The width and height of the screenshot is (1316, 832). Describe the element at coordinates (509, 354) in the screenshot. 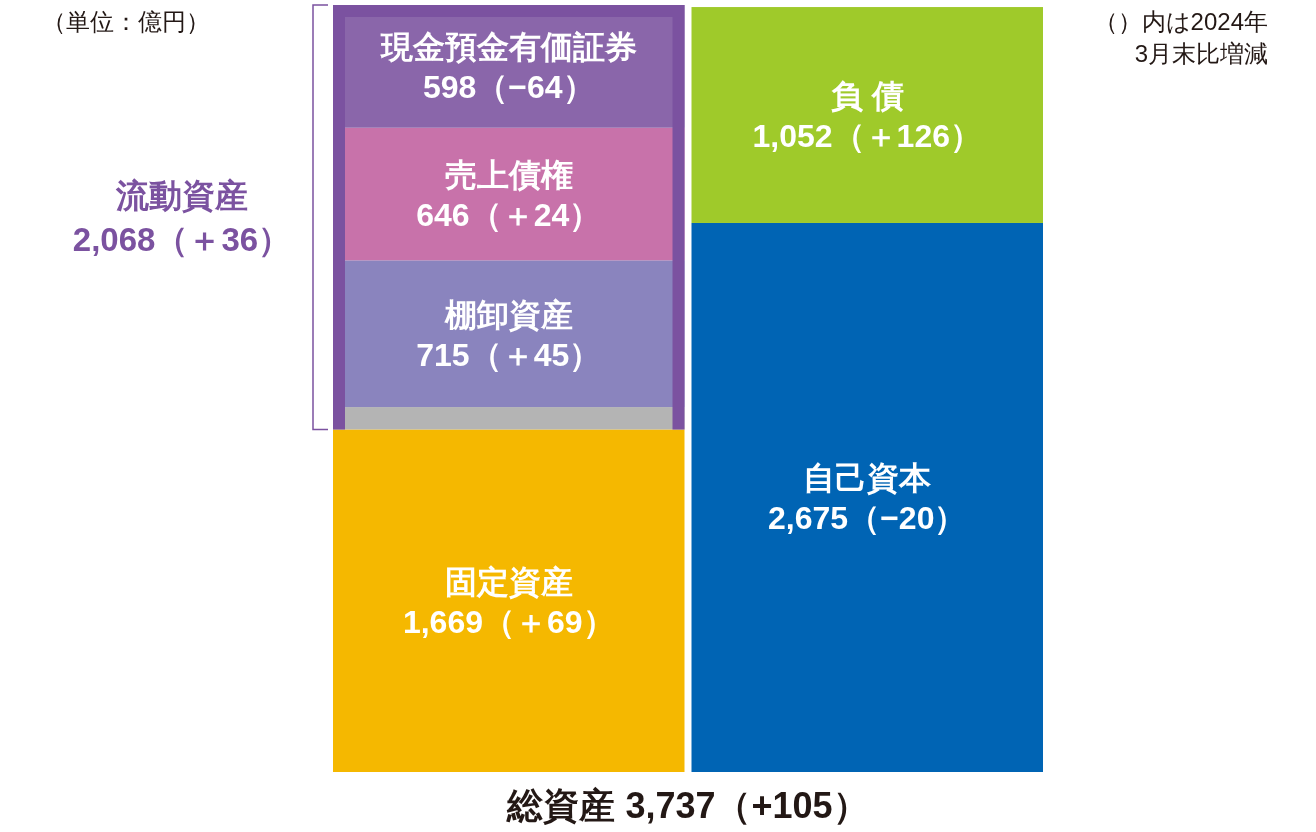

I see `data-label: 715（＋45）` at that location.